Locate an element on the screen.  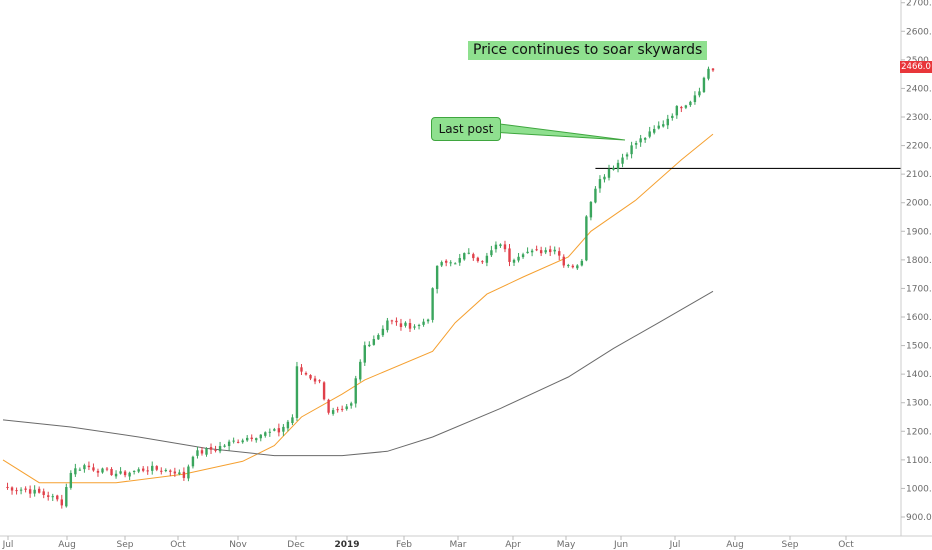
x-tick-label: Oct is located at coordinates (846, 545).